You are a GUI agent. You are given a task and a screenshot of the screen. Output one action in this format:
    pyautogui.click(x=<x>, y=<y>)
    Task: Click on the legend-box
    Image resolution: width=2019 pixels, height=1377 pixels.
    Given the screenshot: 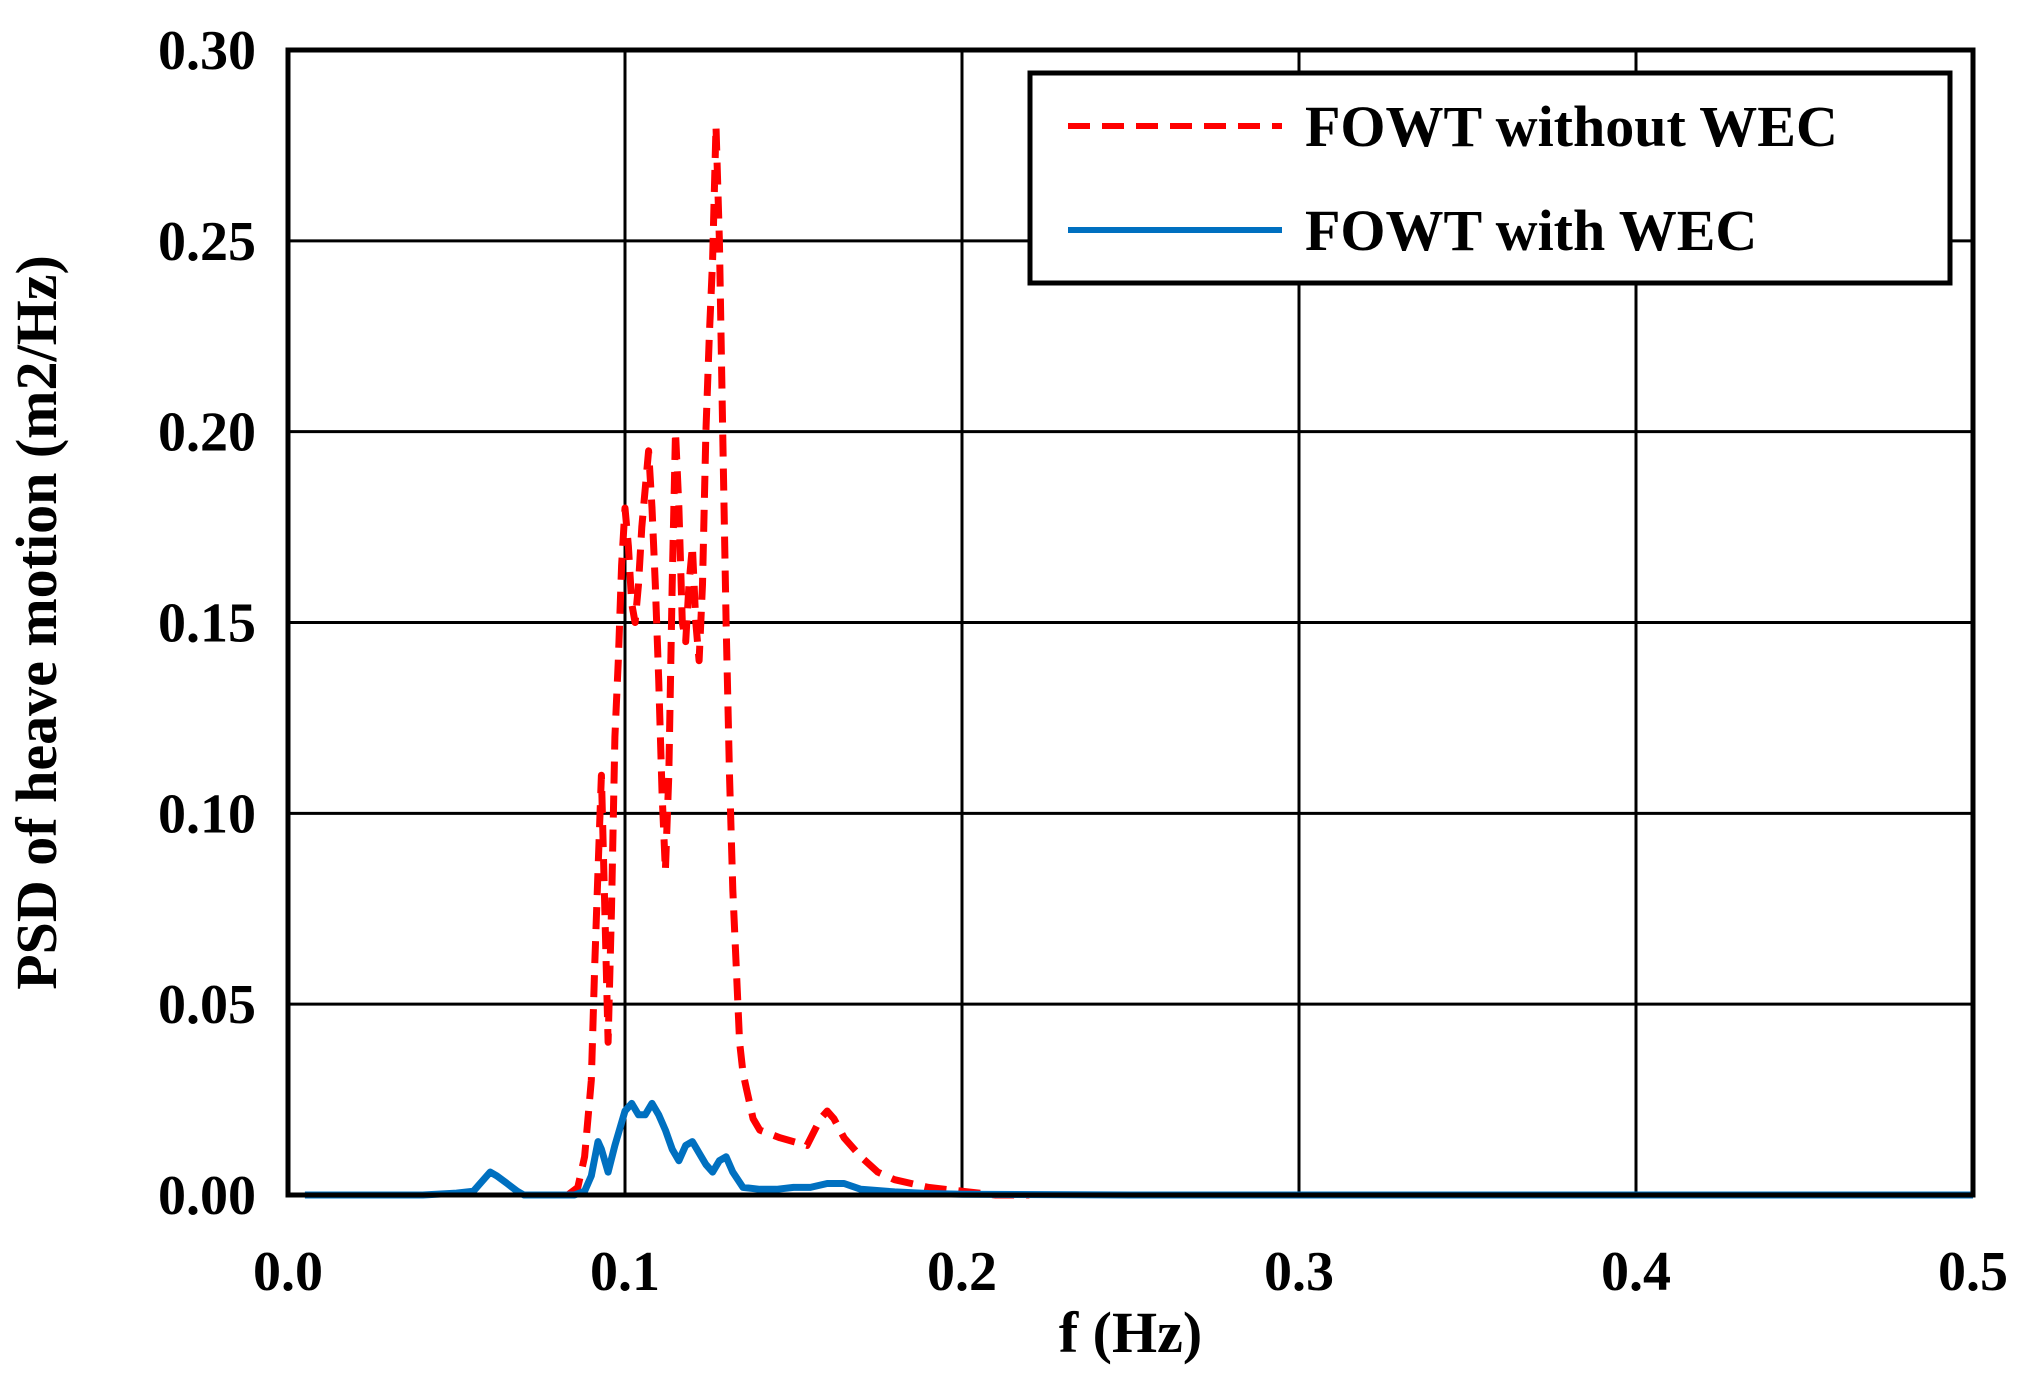 What is the action you would take?
    pyautogui.click(x=1490, y=178)
    